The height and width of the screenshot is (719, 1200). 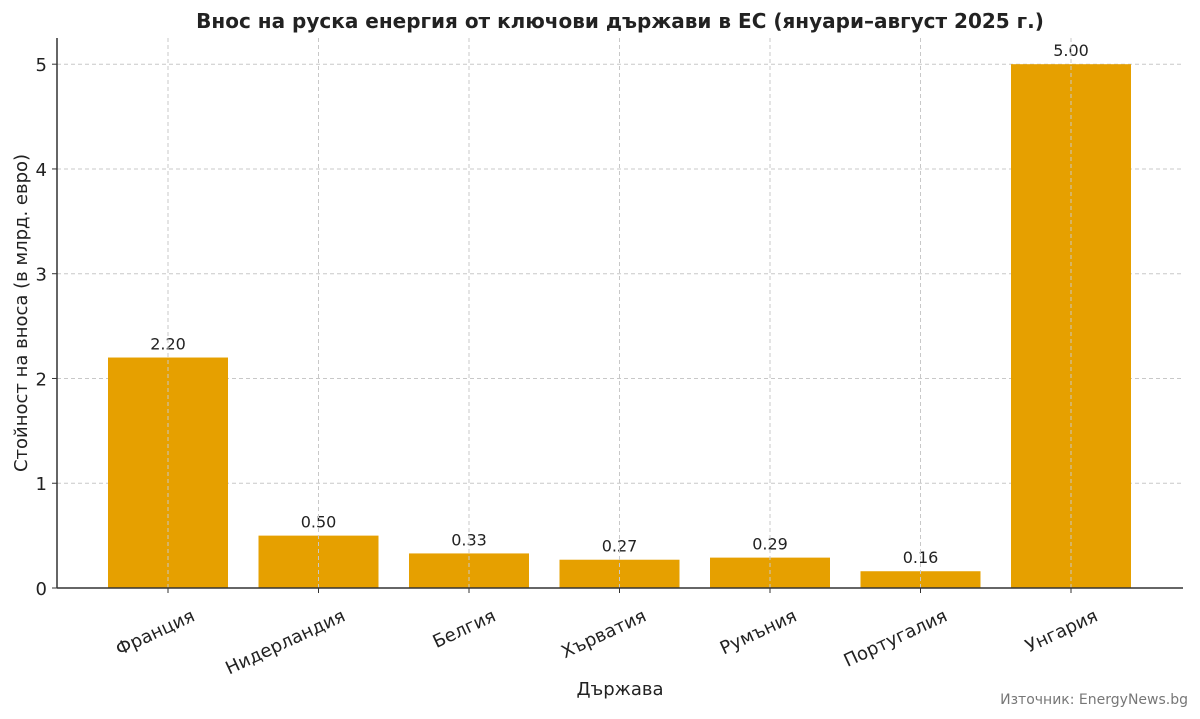 I want to click on x-axis-label: Държава, so click(x=619, y=689).